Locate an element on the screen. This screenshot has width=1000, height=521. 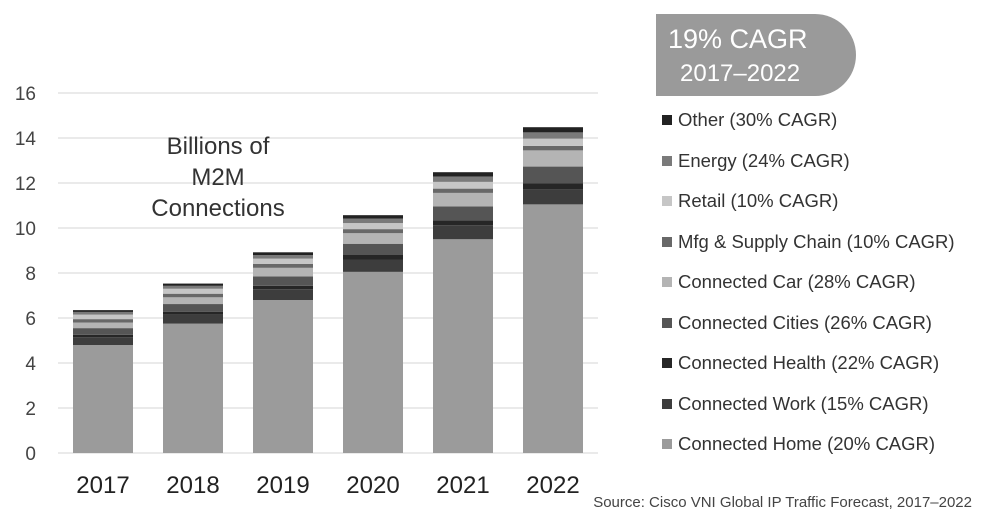
x-tick-label: 2020 is located at coordinates (372, 485).